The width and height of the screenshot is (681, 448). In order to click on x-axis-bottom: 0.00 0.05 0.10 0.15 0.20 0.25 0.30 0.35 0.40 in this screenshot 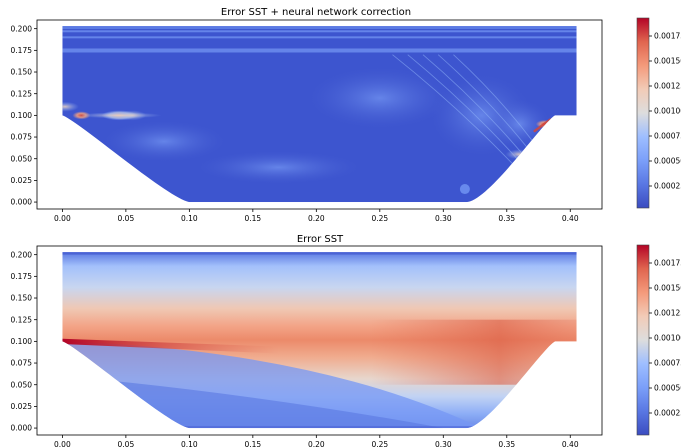, I will do `click(316, 441)`.